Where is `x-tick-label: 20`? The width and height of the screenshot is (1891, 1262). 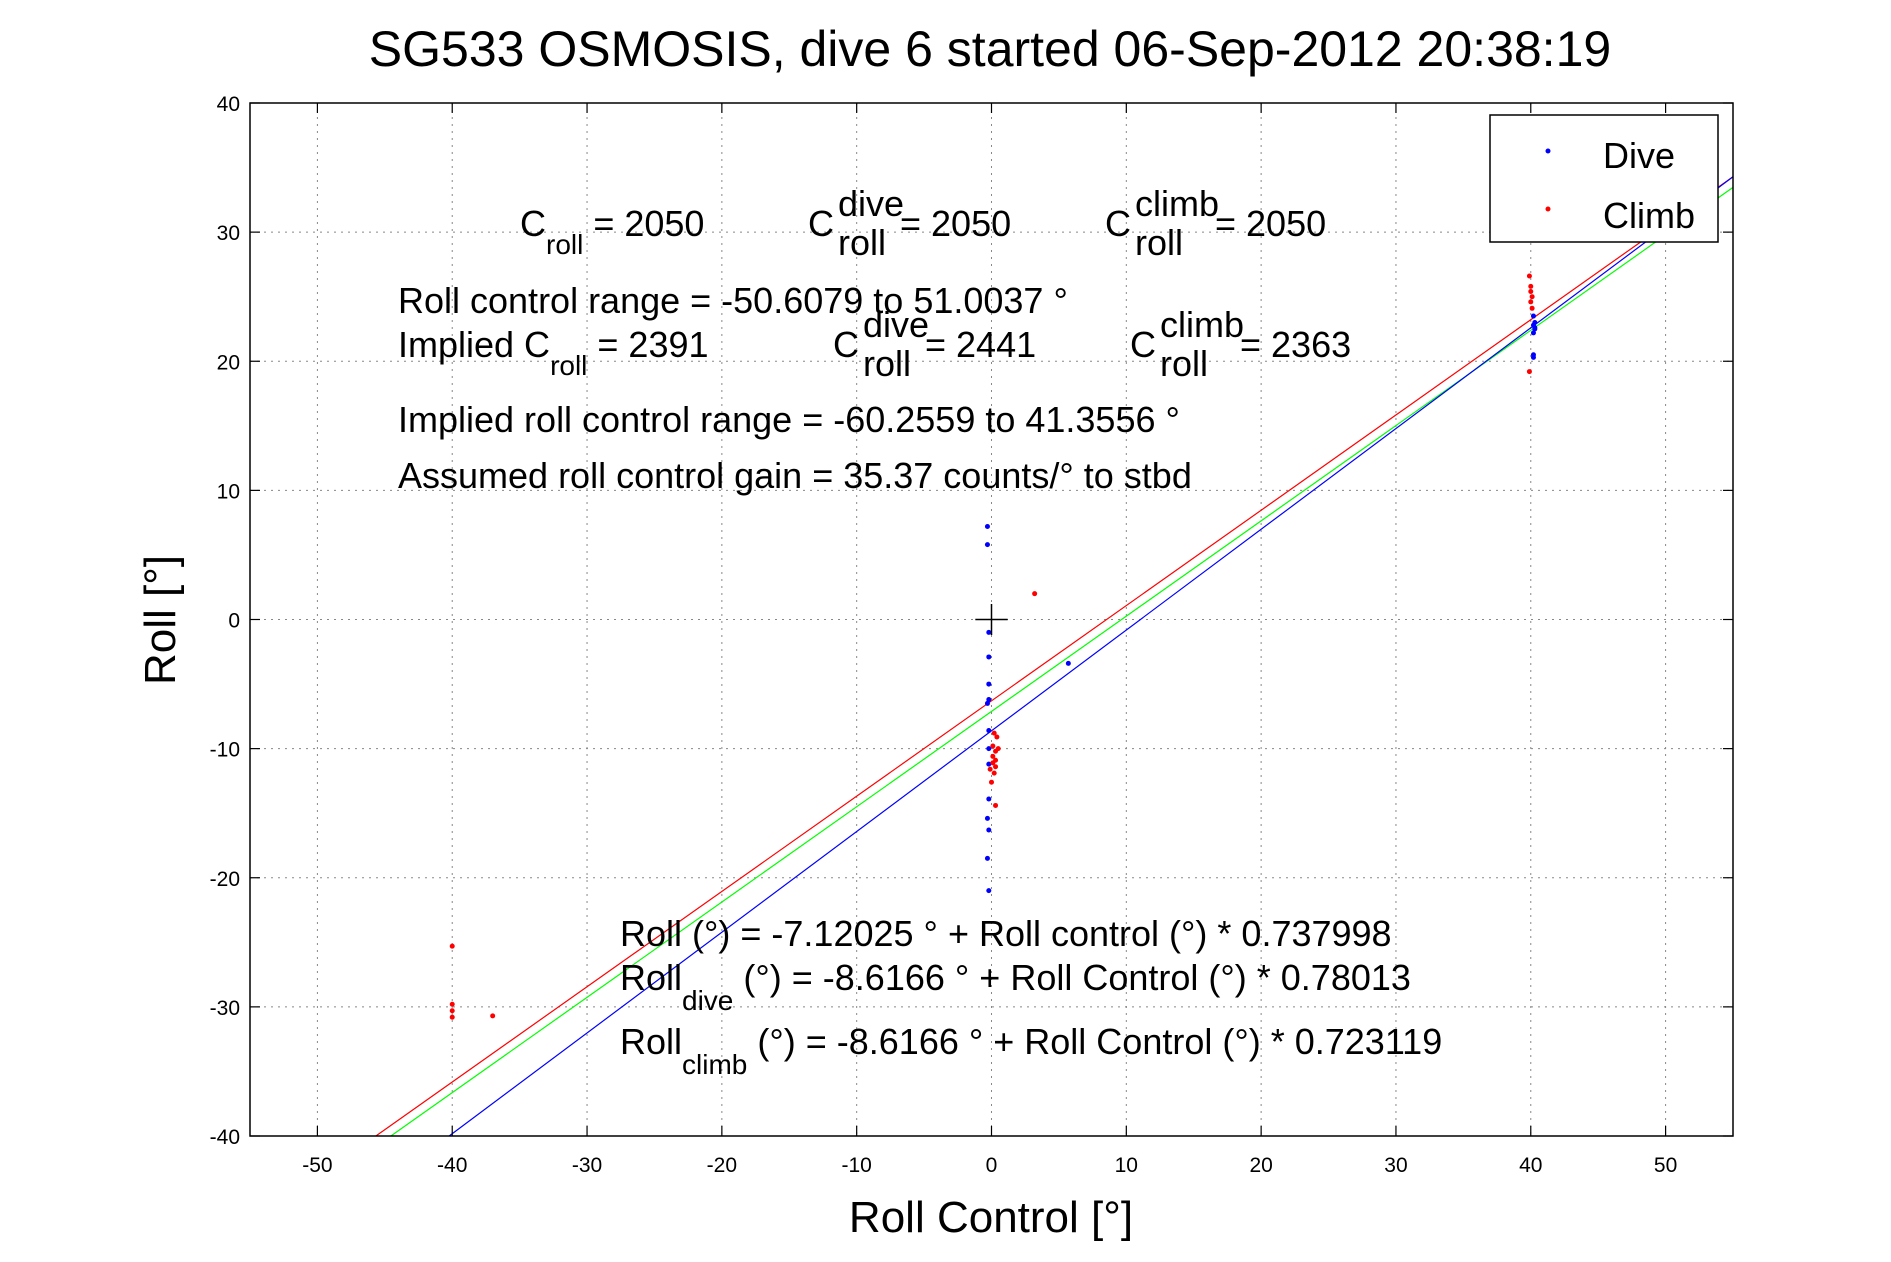
x-tick-label: 20 is located at coordinates (1260, 1165).